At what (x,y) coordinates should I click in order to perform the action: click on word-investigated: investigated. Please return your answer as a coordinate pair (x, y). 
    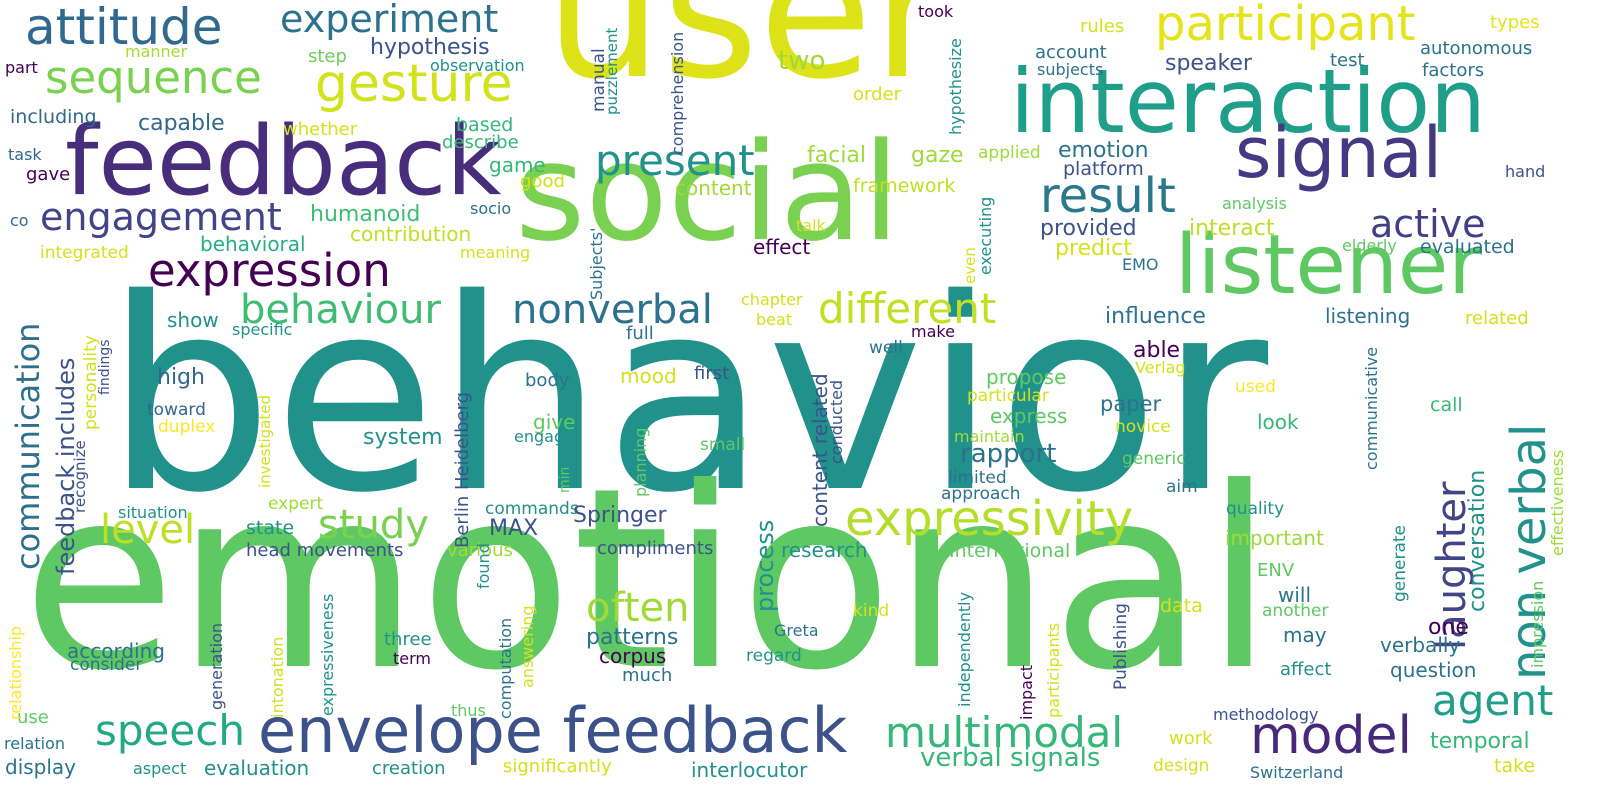
    Looking at the image, I should click on (265, 441).